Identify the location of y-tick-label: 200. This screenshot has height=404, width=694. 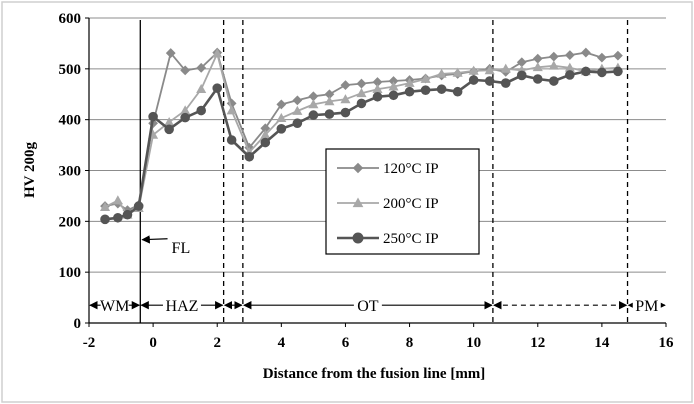
(70, 222).